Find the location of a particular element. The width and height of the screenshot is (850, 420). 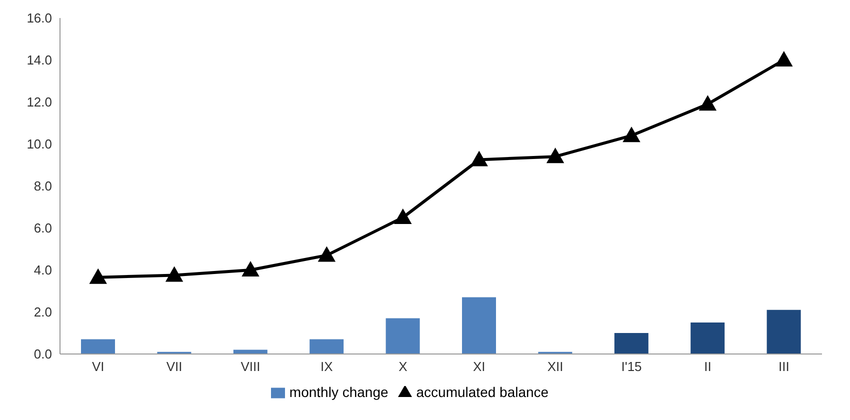

x-tick-label: X is located at coordinates (403, 366).